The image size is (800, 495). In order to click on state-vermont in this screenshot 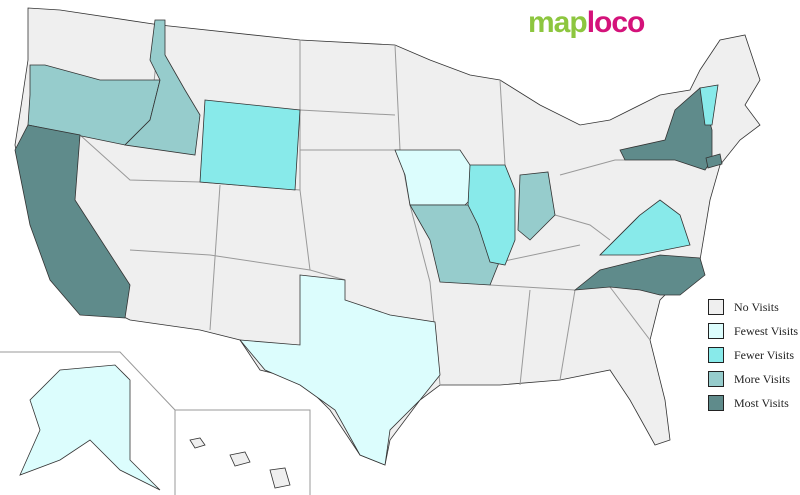, I will do `click(709, 105)`.